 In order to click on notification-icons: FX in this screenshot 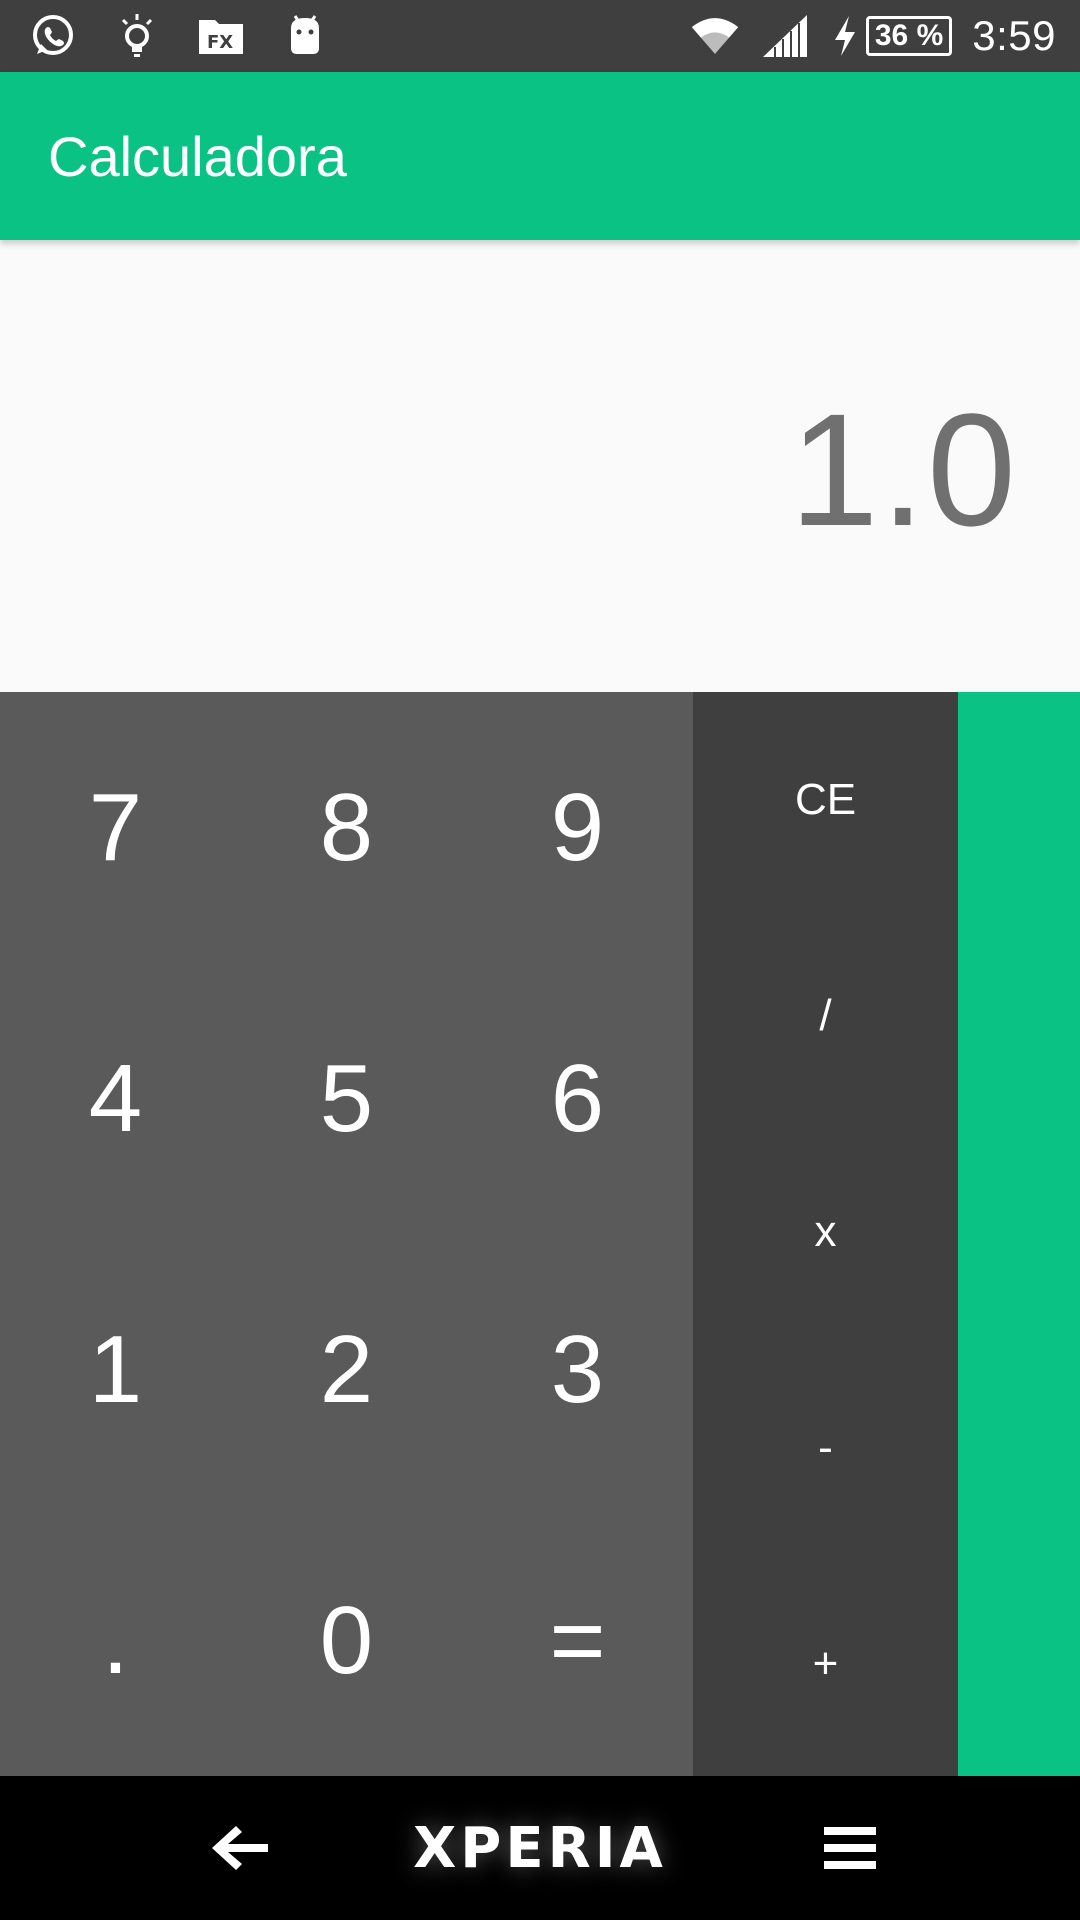, I will do `click(179, 36)`.